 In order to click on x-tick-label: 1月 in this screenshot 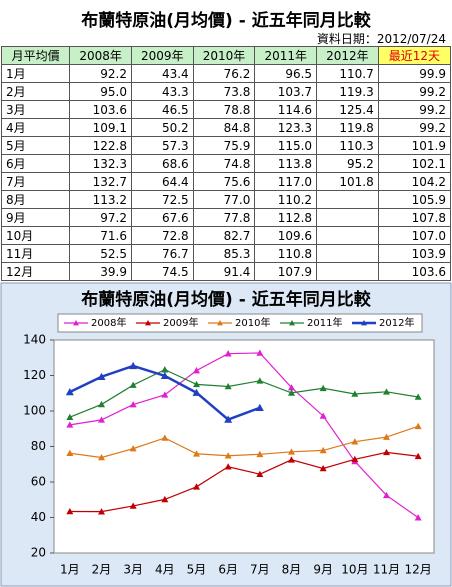, I will do `click(70, 570)`.